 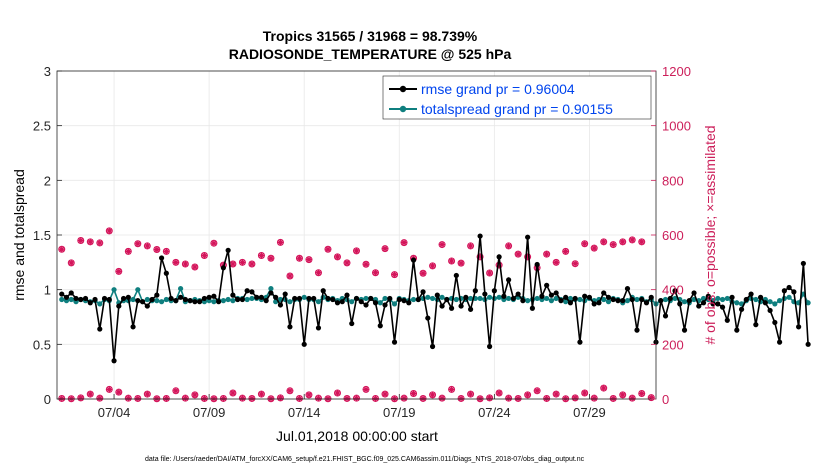 What do you see at coordinates (494, 412) in the screenshot?
I see `x-tick-label: 07/24` at bounding box center [494, 412].